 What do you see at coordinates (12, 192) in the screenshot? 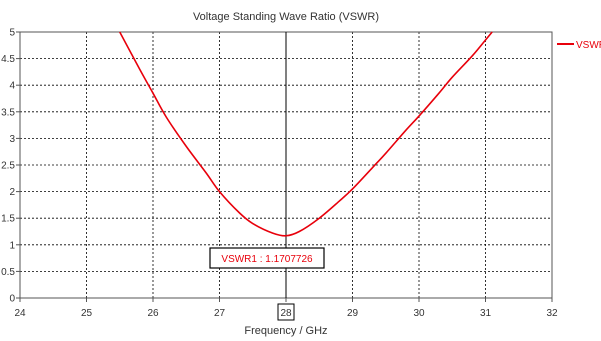
I see `y-tick-label: 2` at bounding box center [12, 192].